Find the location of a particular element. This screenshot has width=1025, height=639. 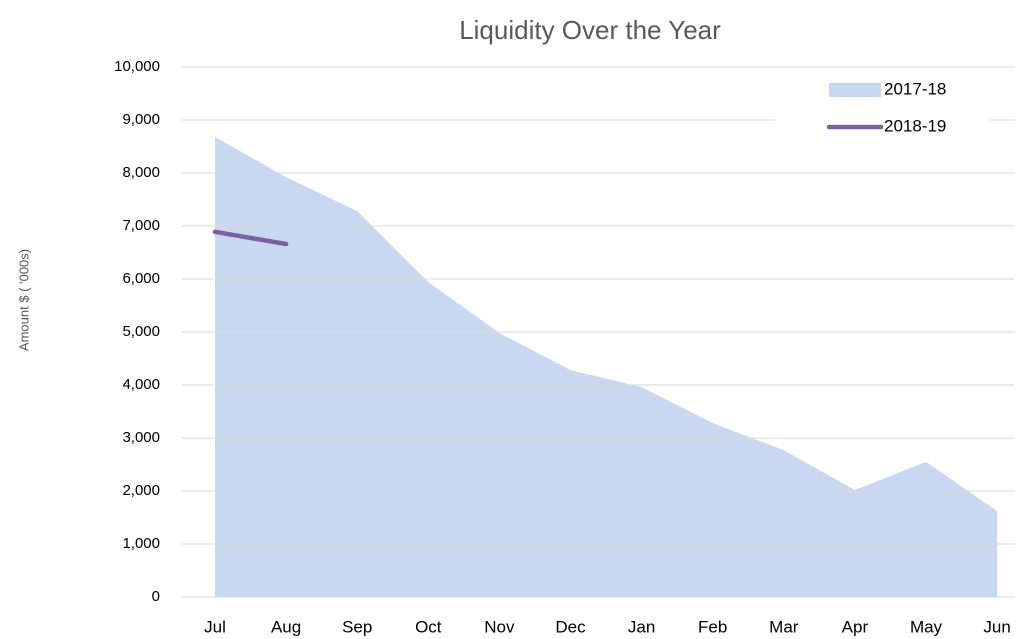

line is located at coordinates (250, 238).